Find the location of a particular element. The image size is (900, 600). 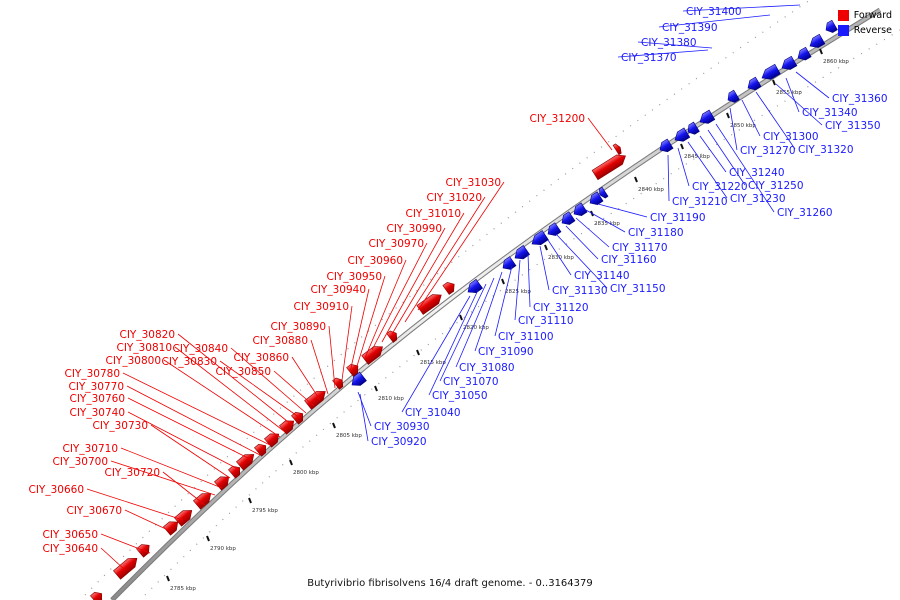

gene-label: CIY_31020 is located at coordinates (455, 198).